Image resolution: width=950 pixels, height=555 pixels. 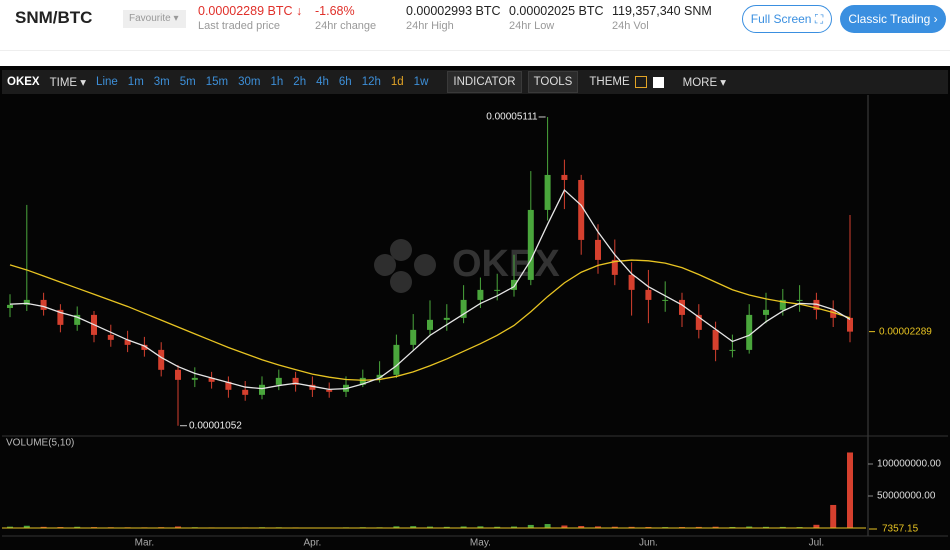 What do you see at coordinates (250, 11) in the screenshot?
I see `last-price: 0.00002289 BTC ↓` at bounding box center [250, 11].